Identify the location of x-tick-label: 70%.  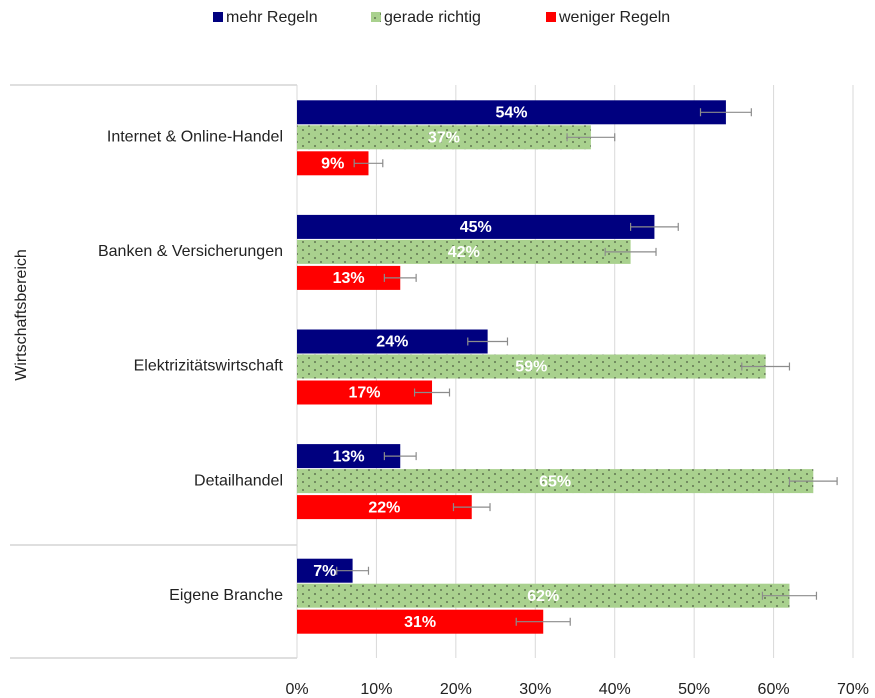
(853, 689).